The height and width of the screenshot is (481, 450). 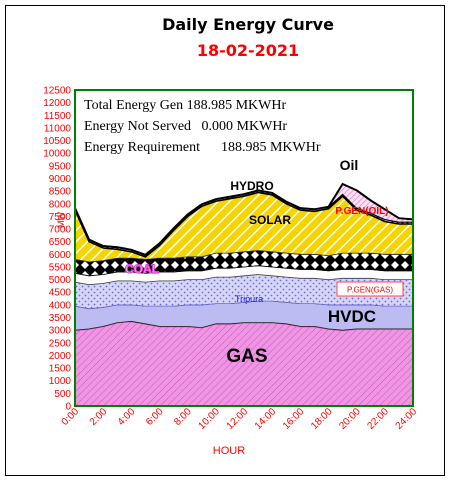 I want to click on x-tick-label: 14:00, so click(x=266, y=419).